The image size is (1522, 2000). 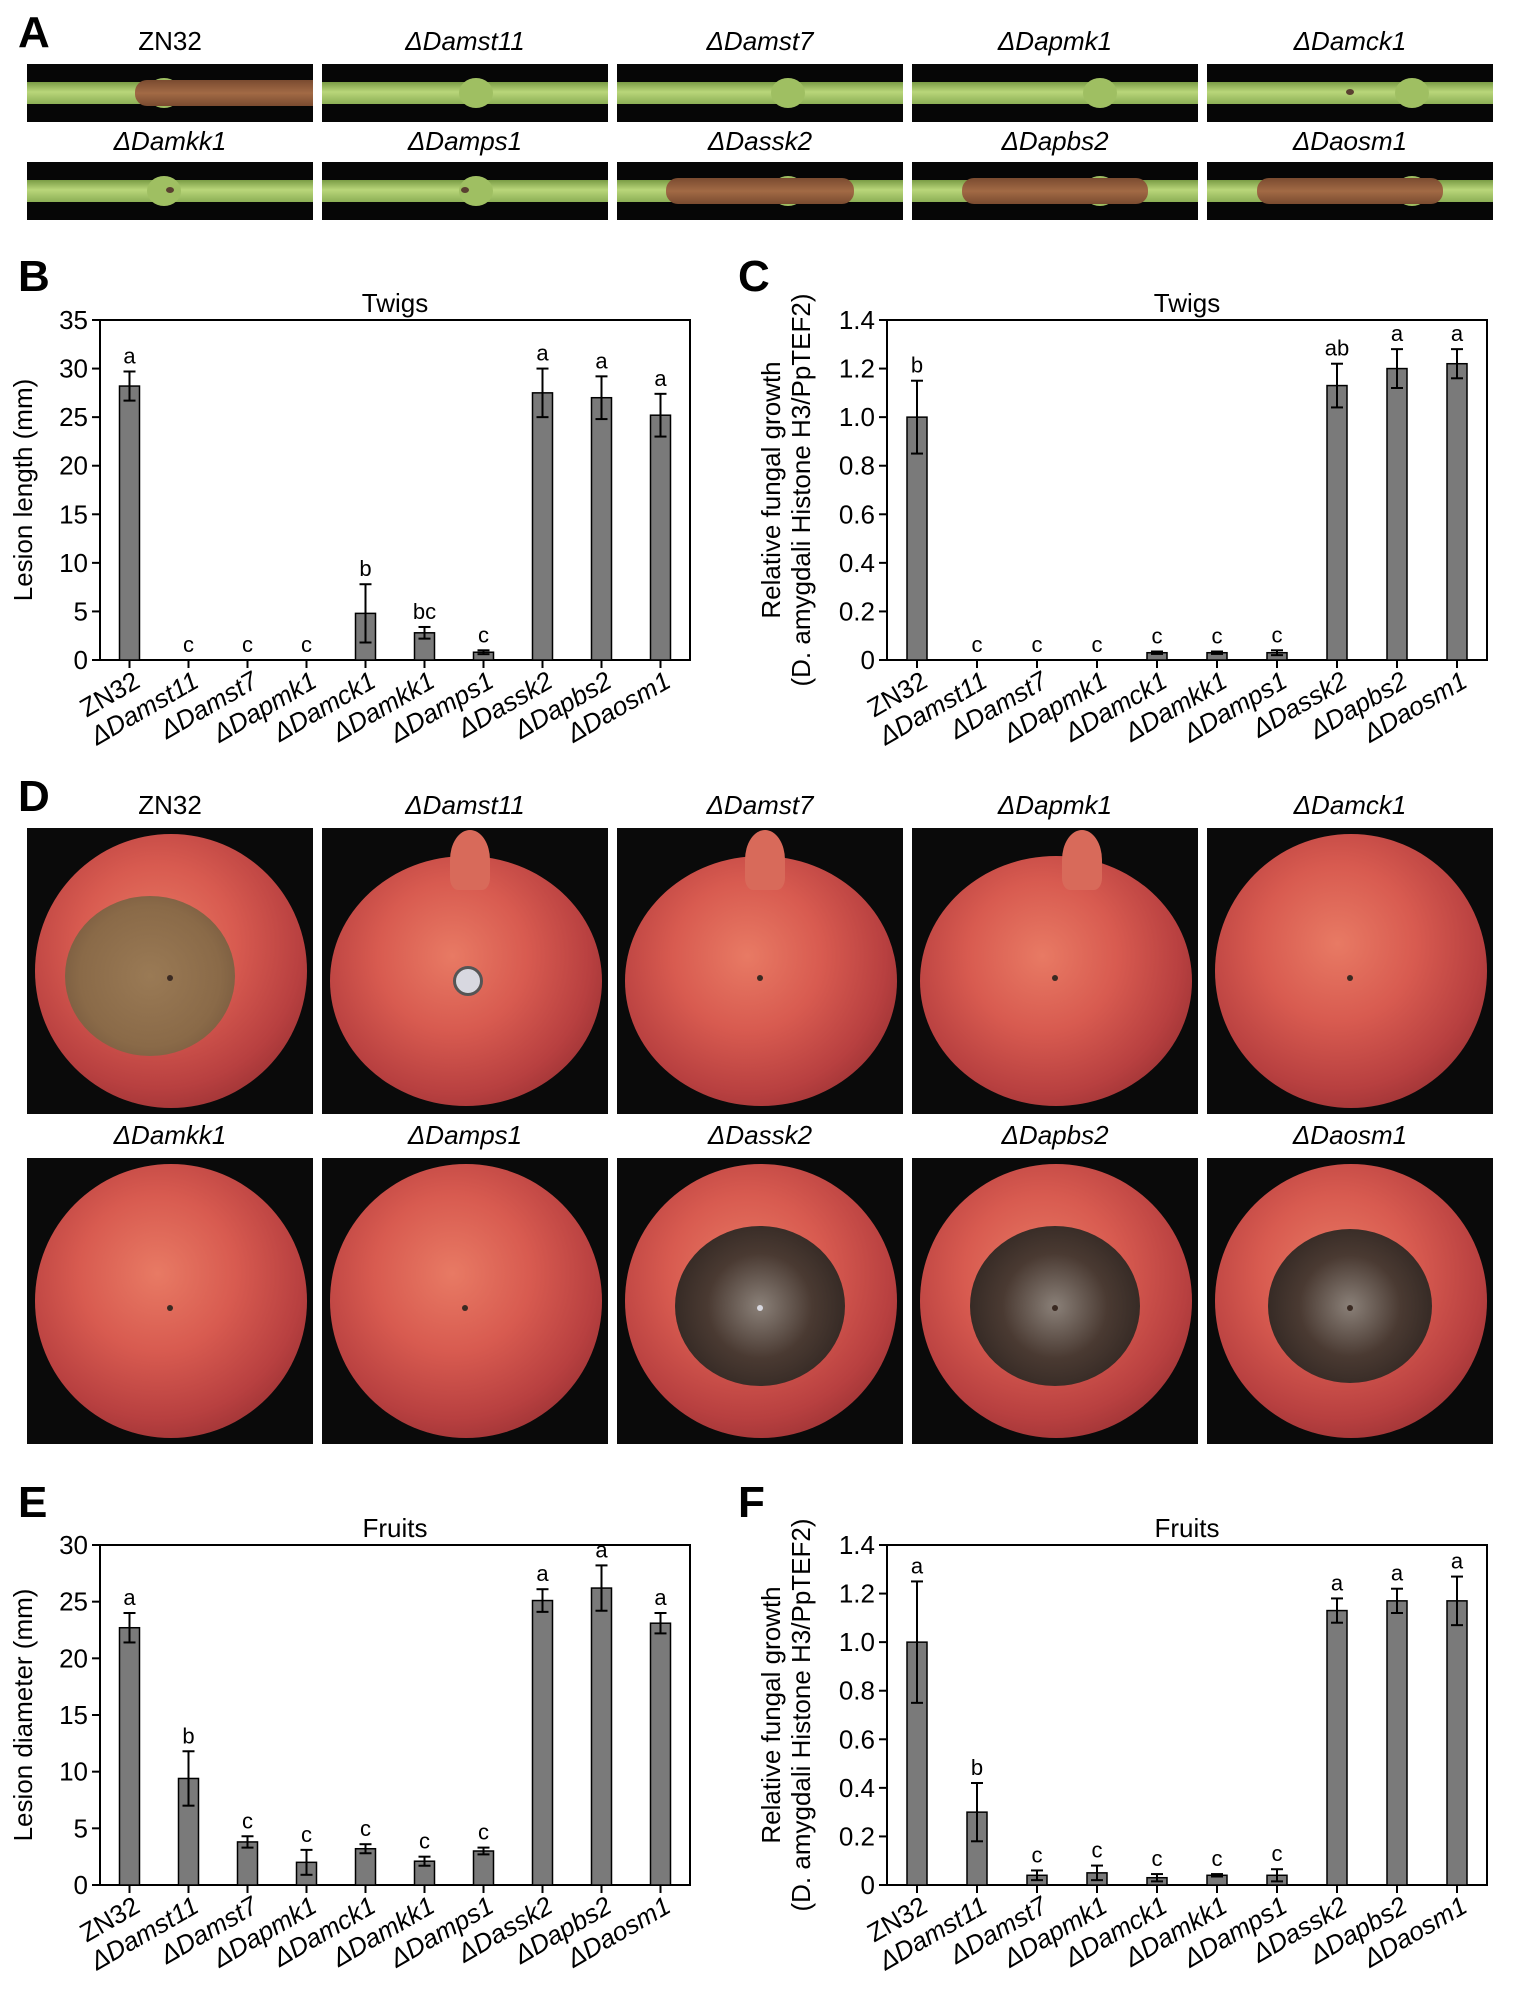 What do you see at coordinates (34, 796) in the screenshot?
I see `panel-letter-d: D` at bounding box center [34, 796].